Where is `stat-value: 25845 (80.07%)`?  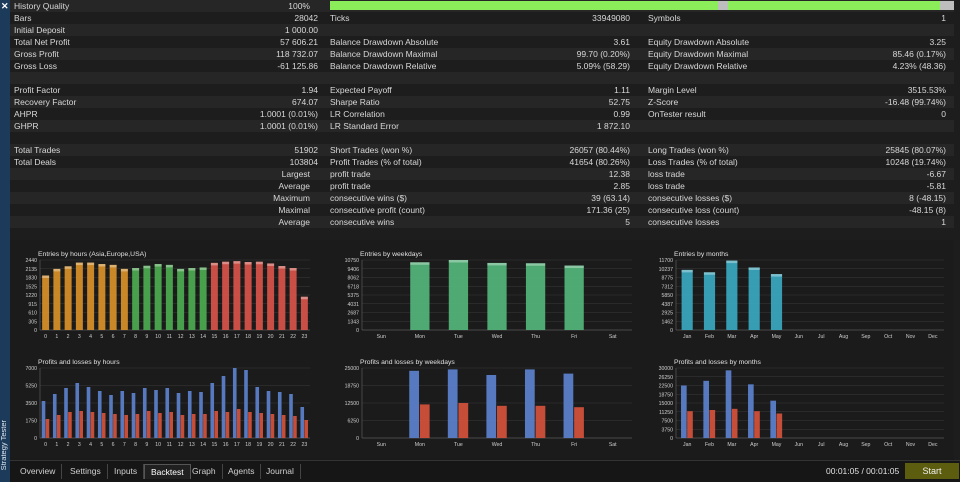
stat-value: 25845 (80.07%) is located at coordinates (916, 150).